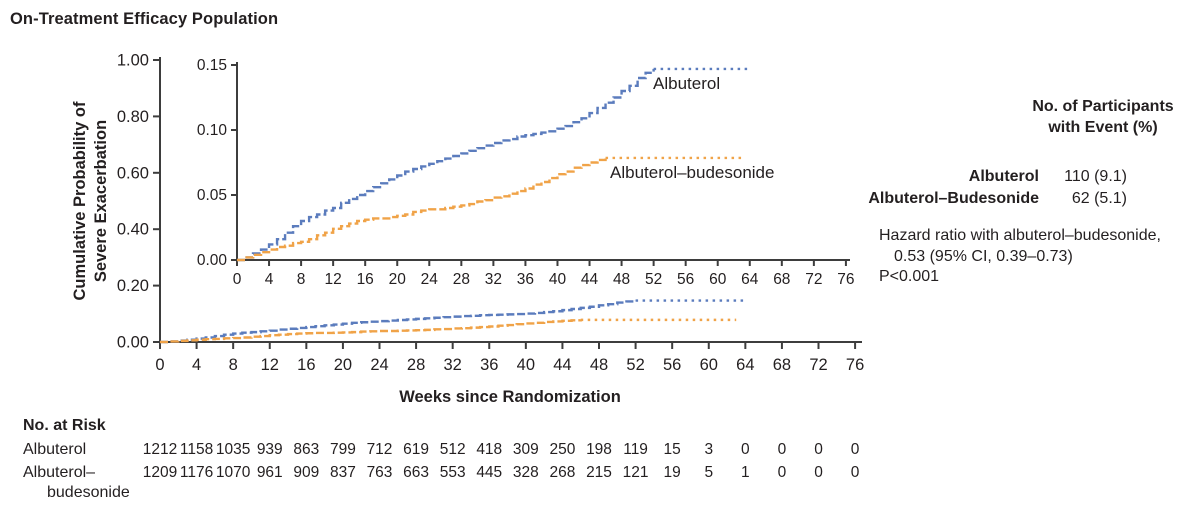  I want to click on event-row-albuterol-budesonide-value: 62 (5.1), so click(1099, 198).